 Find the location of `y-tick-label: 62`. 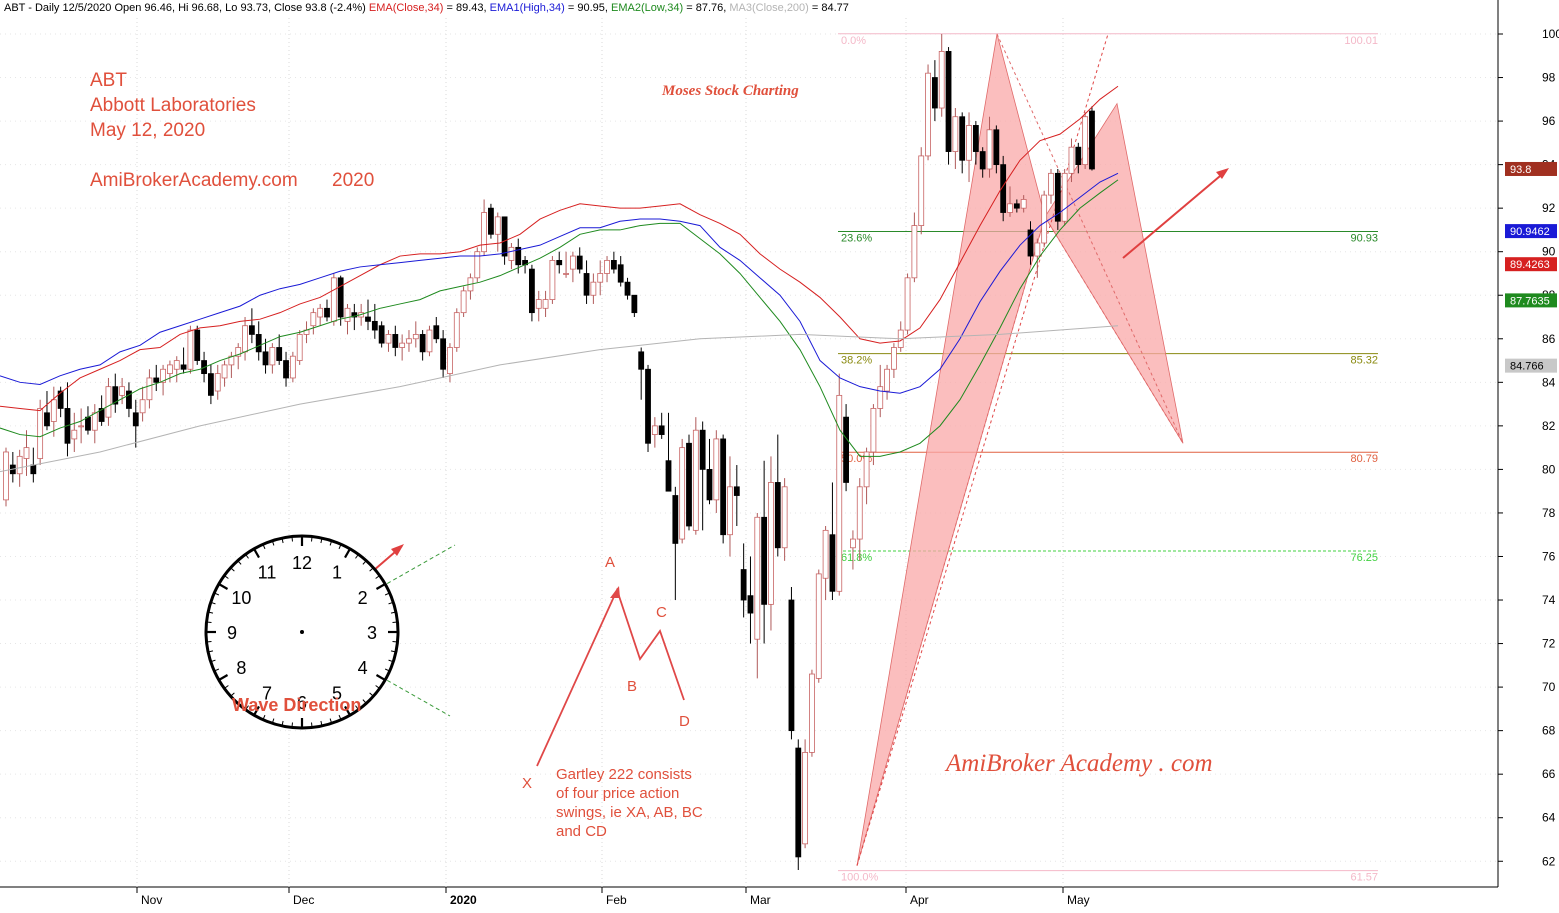

y-tick-label: 62 is located at coordinates (1549, 861).